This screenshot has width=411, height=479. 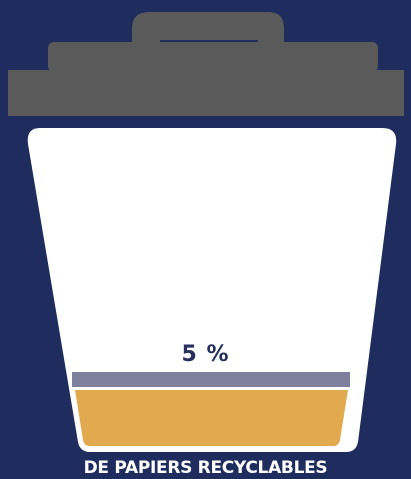 What do you see at coordinates (205, 468) in the screenshot?
I see `caption-text: DE PAPIERS RECYCLABLES` at bounding box center [205, 468].